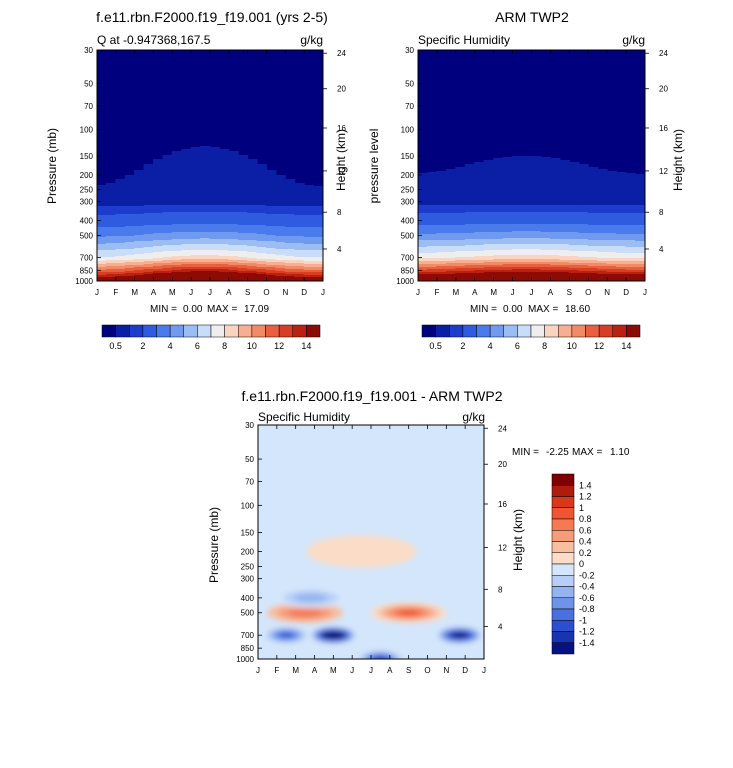 This screenshot has width=733, height=768. I want to click on panel-obs-min-label: MIN =, so click(483, 309).